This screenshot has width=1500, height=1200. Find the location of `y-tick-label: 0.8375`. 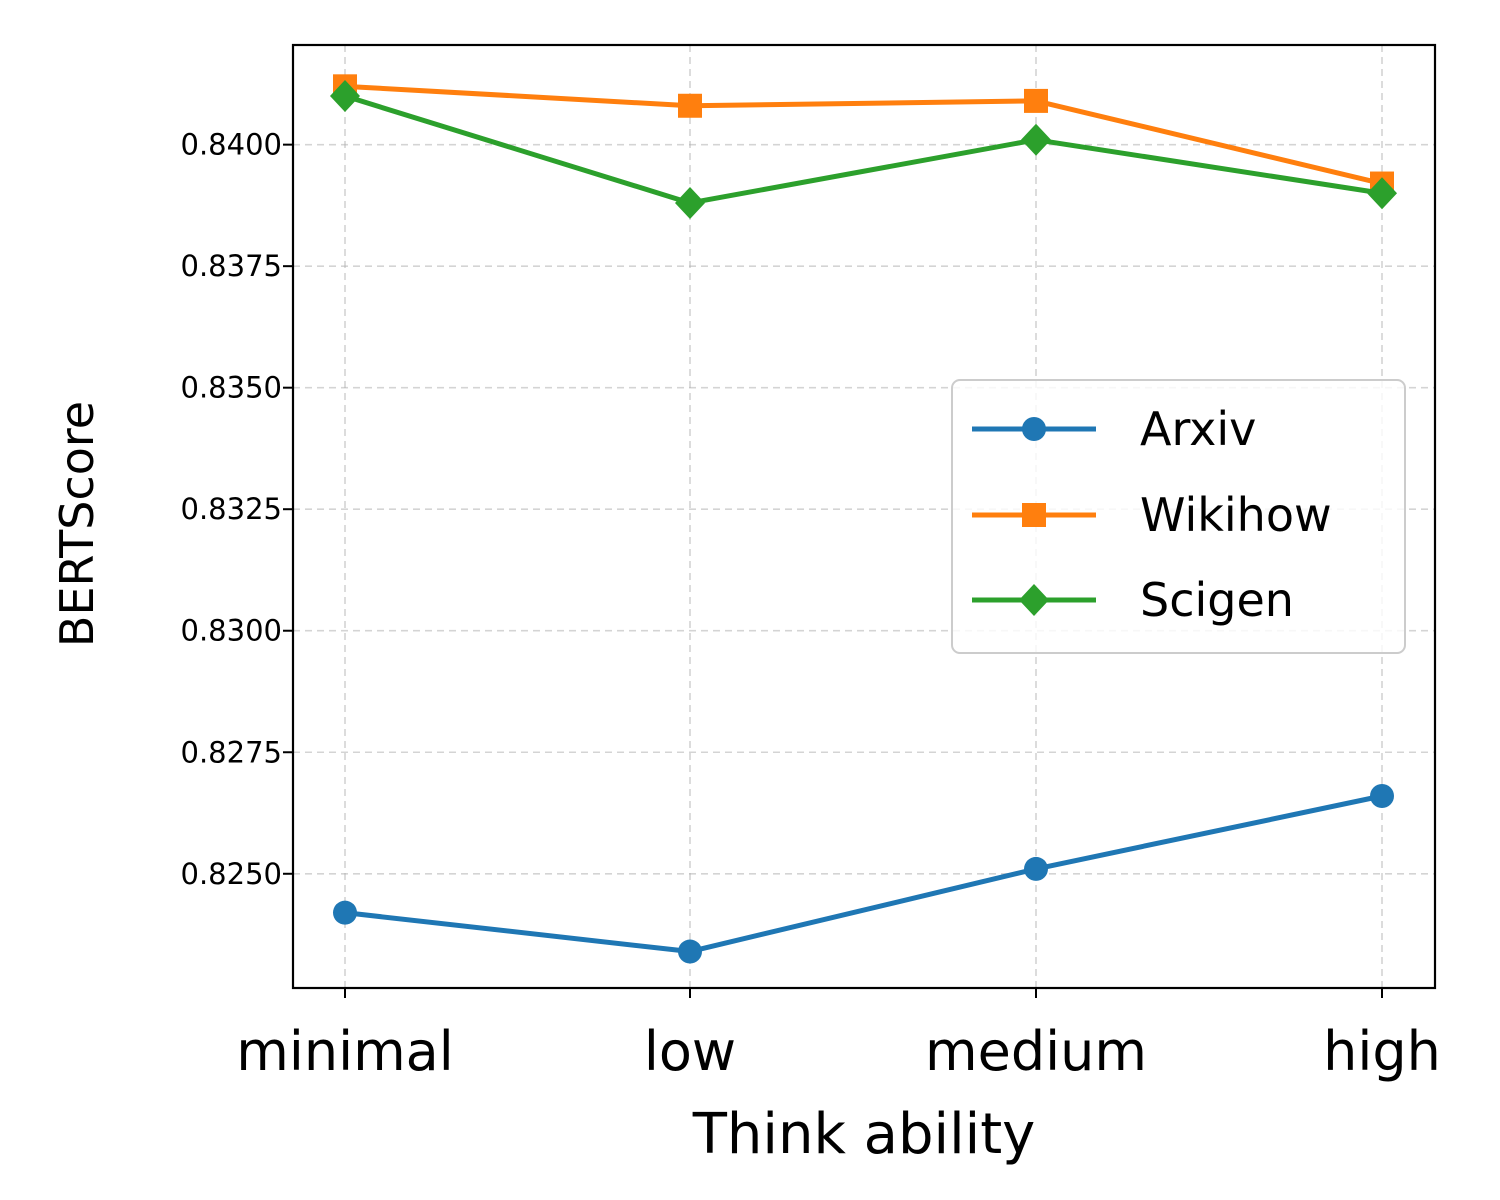

y-tick-label: 0.8375 is located at coordinates (231, 266).